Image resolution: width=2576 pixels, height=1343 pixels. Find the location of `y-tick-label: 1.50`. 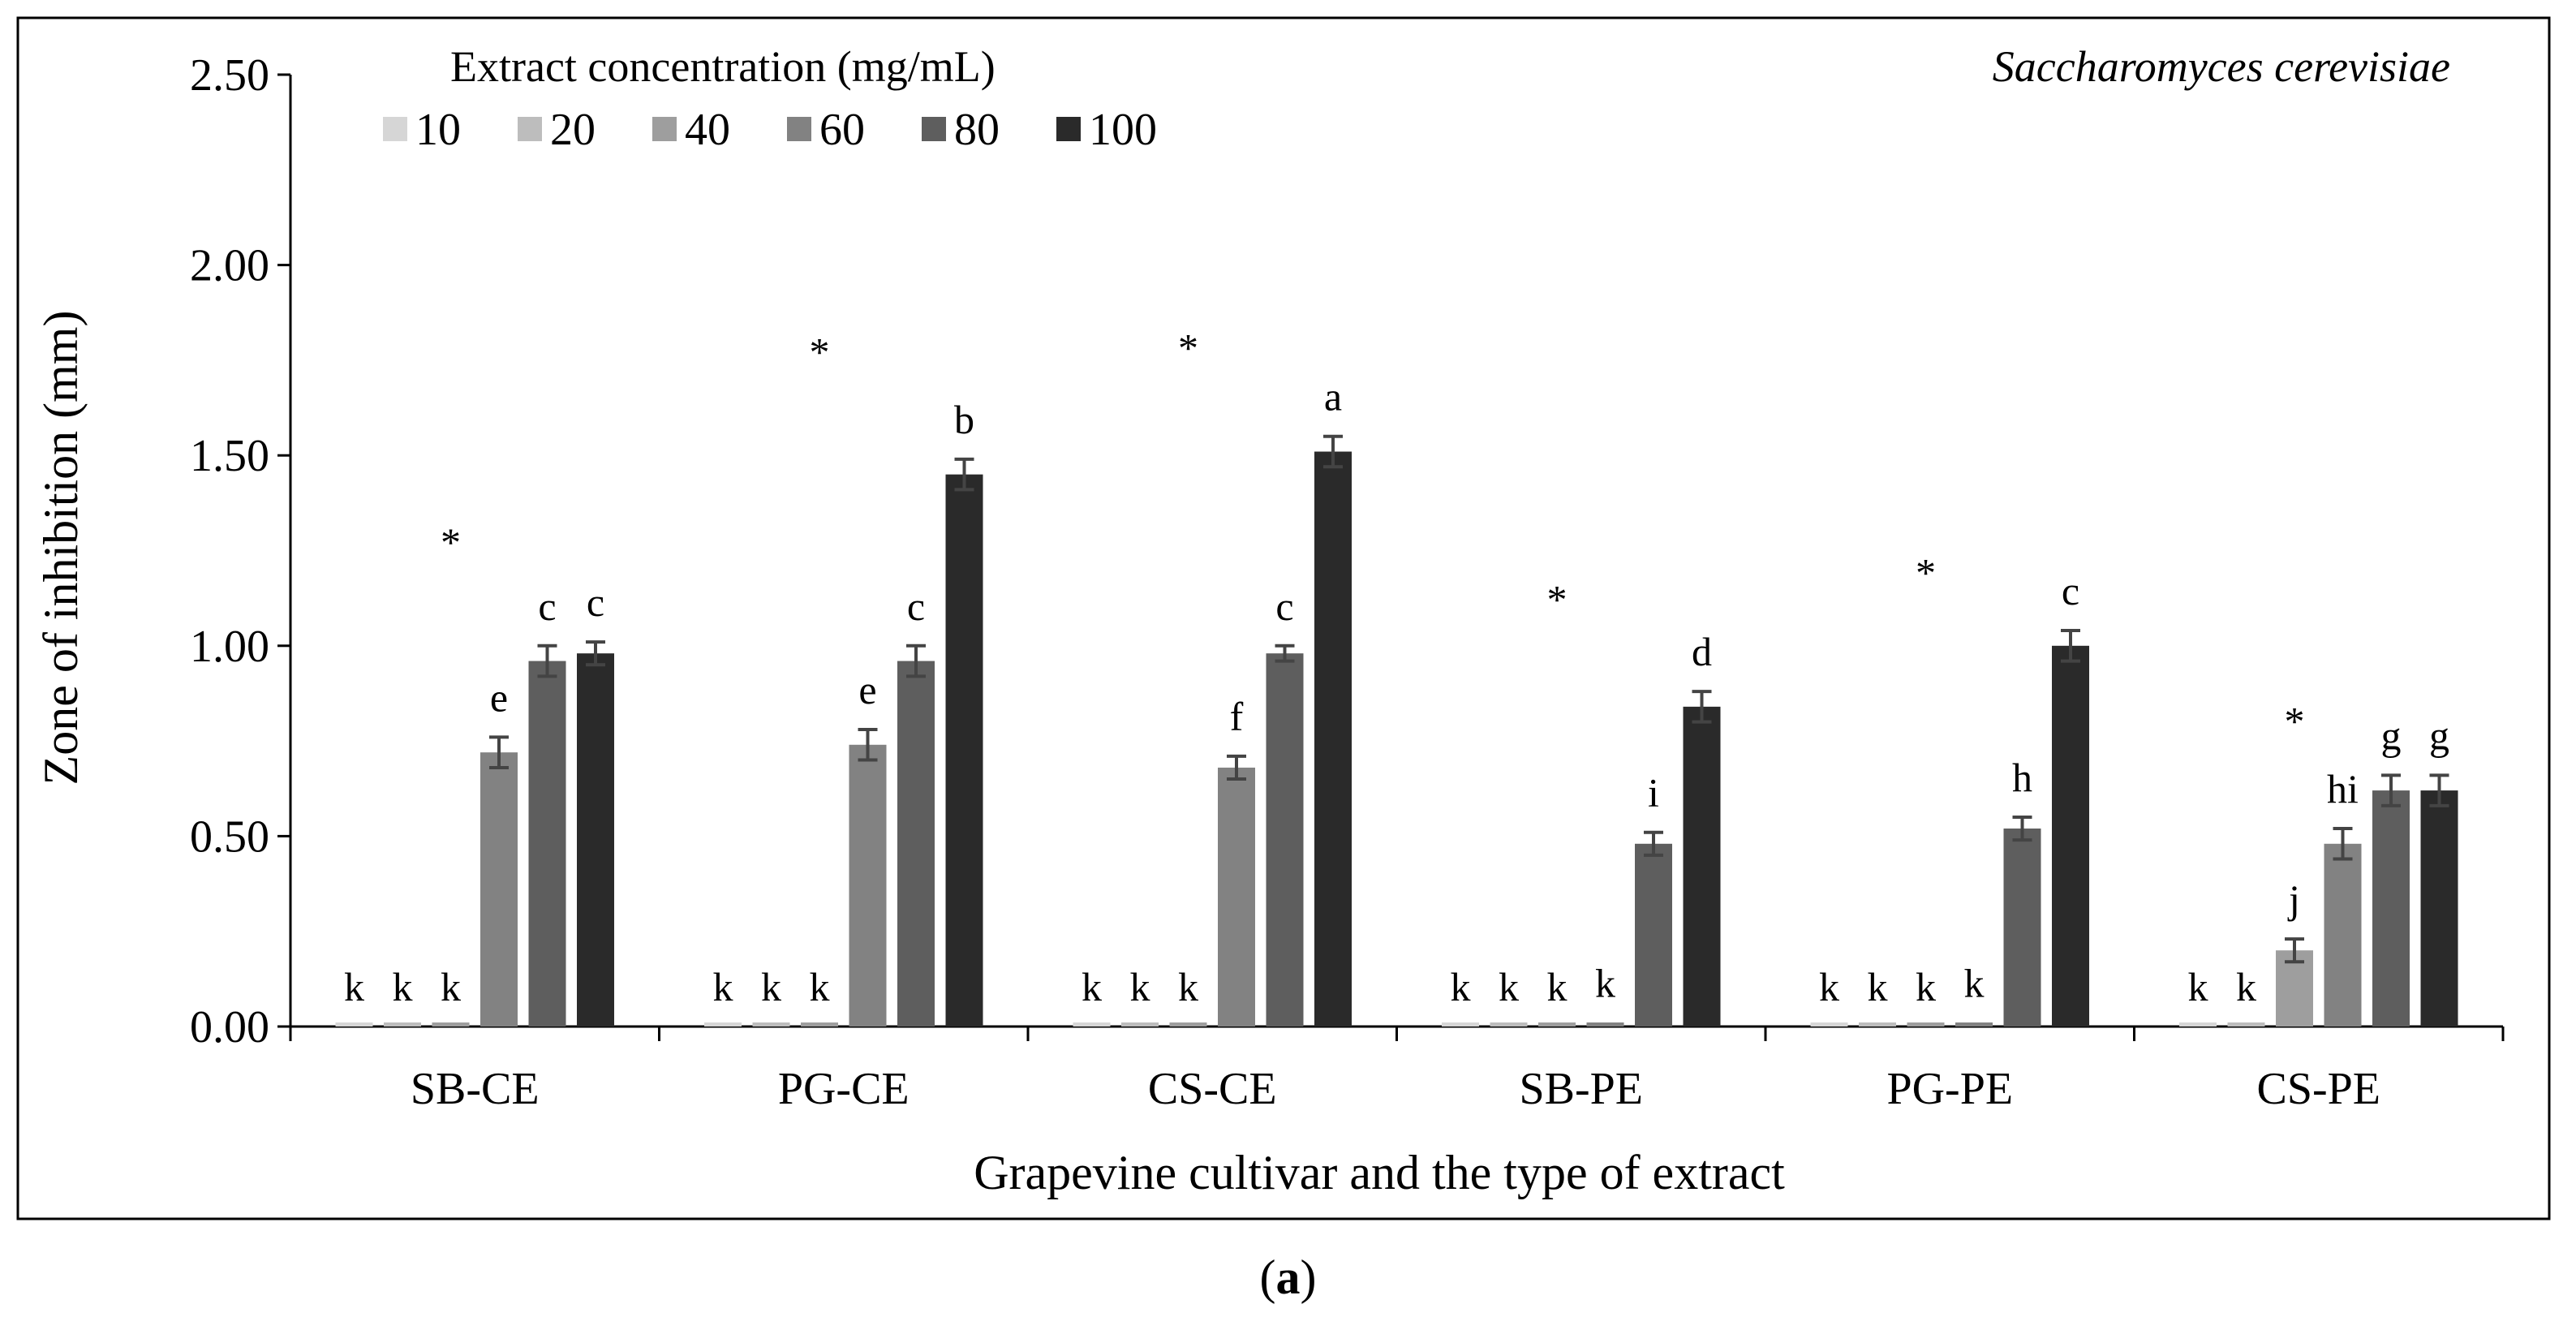

y-tick-label: 1.50 is located at coordinates (229, 456).